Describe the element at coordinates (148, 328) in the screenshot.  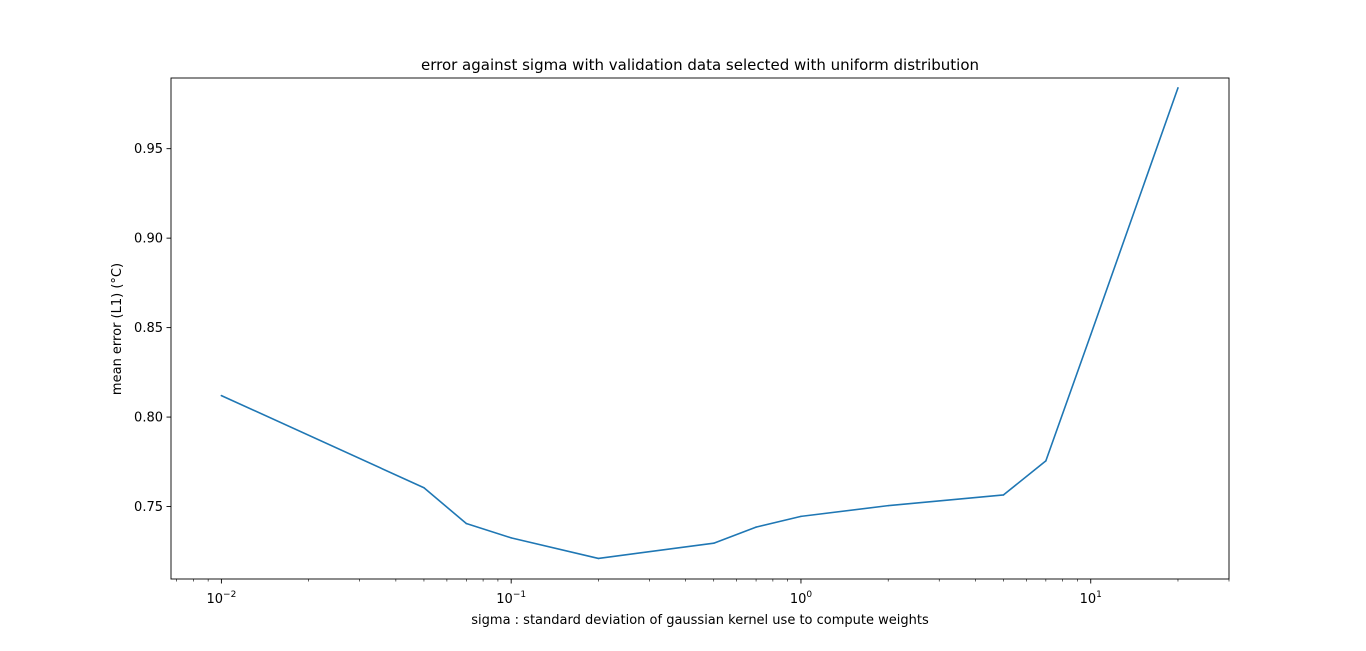
I see `y-tick-label: 0.85` at that location.